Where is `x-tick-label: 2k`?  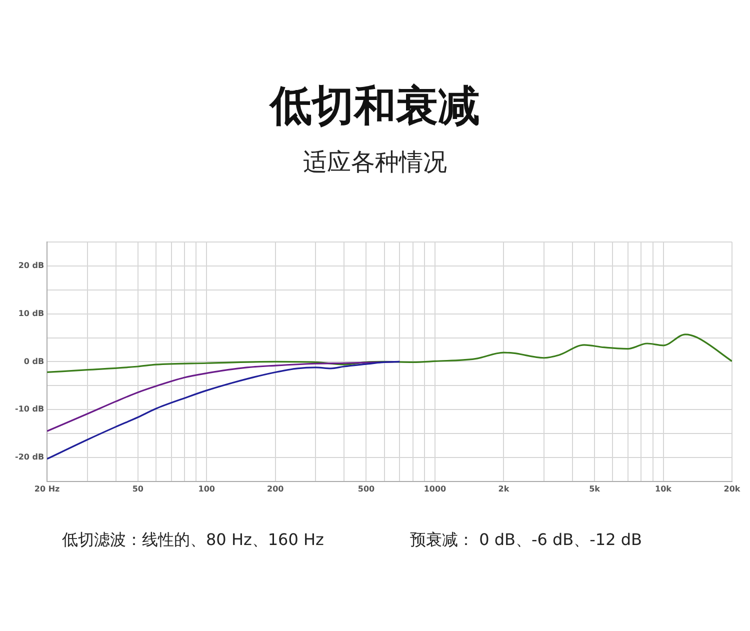
x-tick-label: 2k is located at coordinates (504, 489).